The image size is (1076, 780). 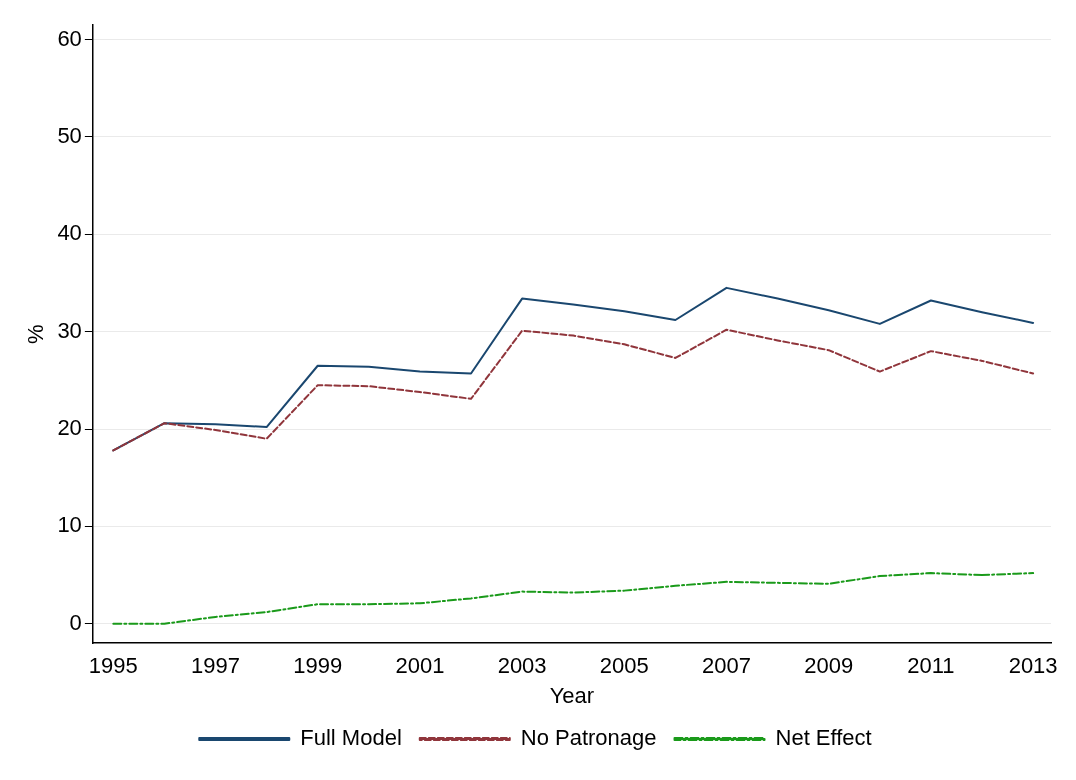 I want to click on x-tick-label: 2011, so click(x=931, y=666).